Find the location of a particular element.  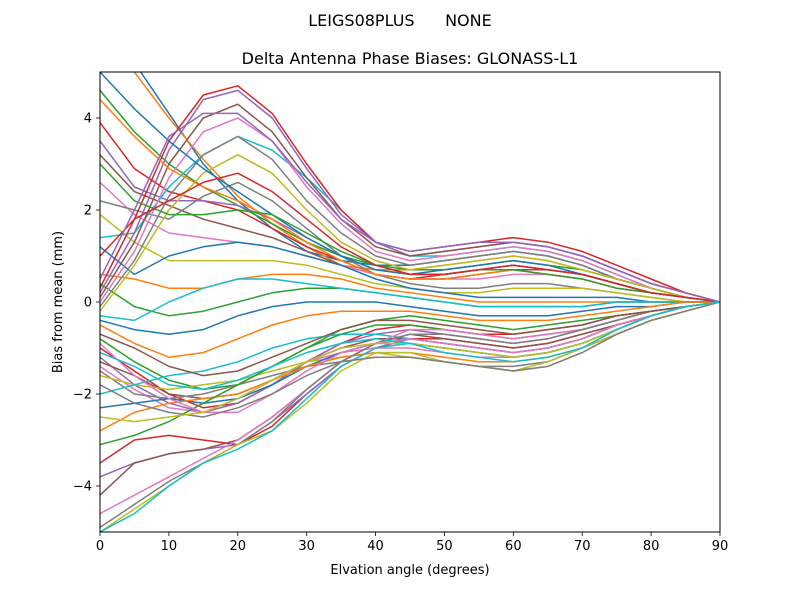

chart-title: Delta Antenna Phase Biases: GLONASS-L1 is located at coordinates (410, 58).